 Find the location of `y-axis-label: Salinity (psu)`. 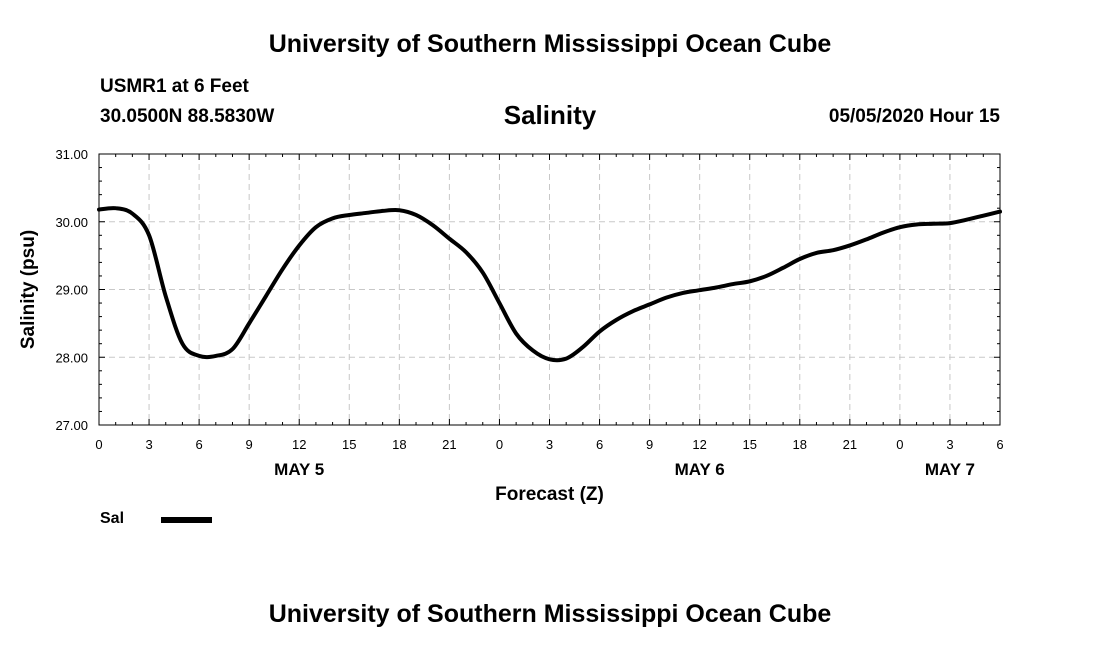

y-axis-label: Salinity (psu) is located at coordinates (28, 289).